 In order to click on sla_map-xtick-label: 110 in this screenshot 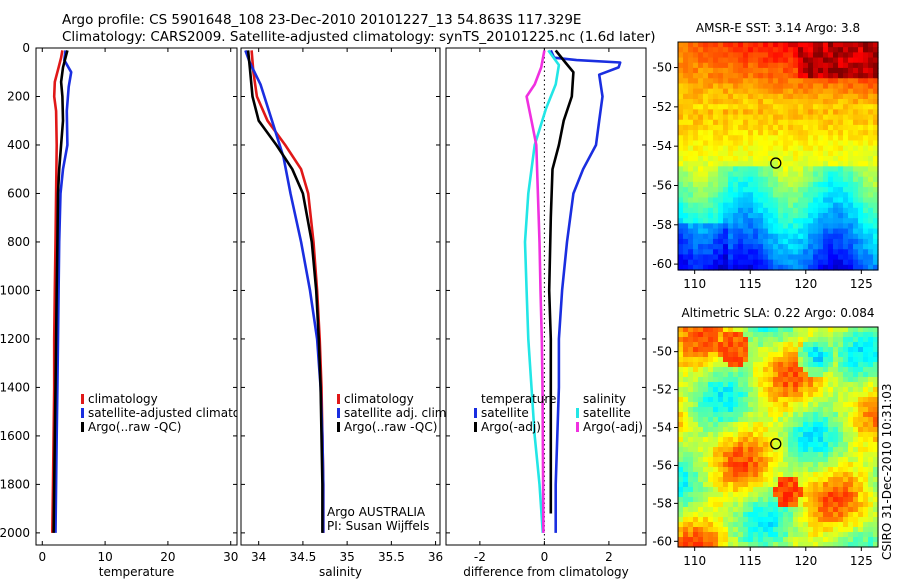, I will do `click(694, 561)`.